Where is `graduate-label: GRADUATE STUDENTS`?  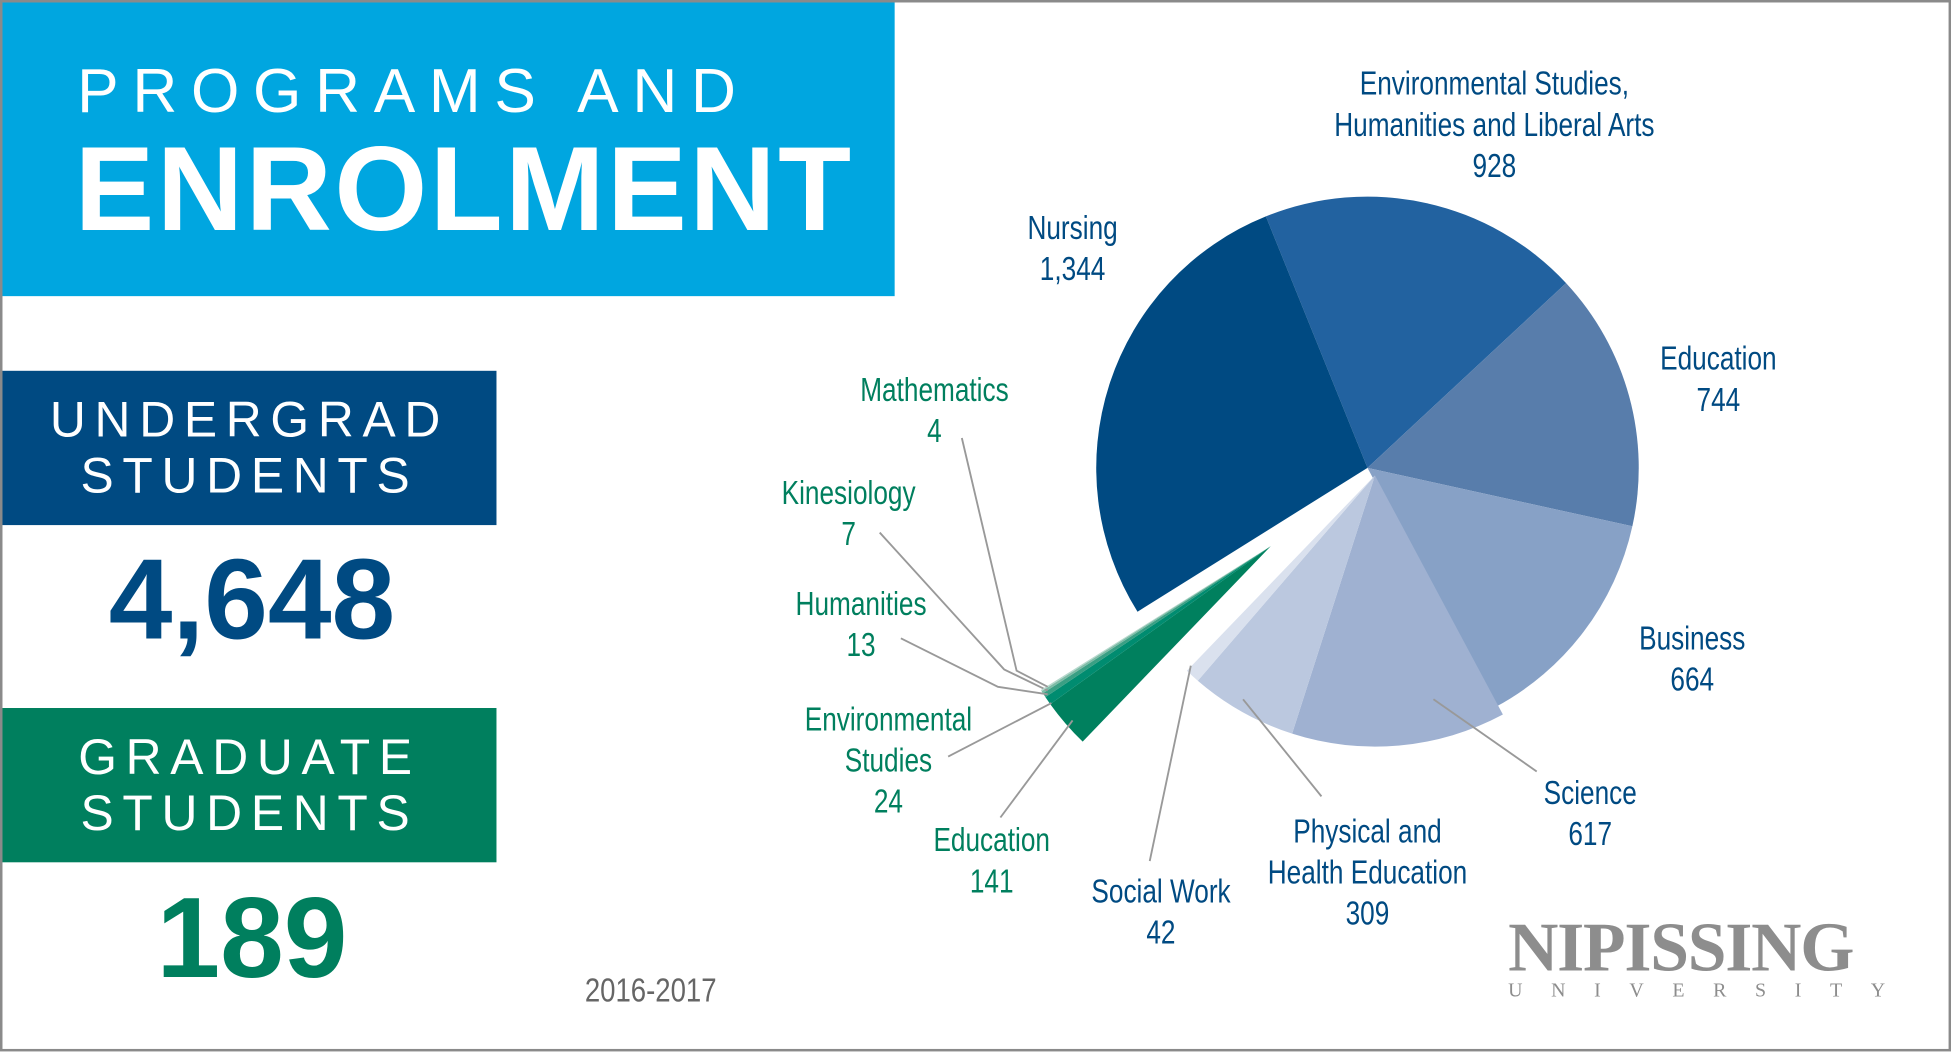
graduate-label: GRADUATE STUDENTS is located at coordinates (249, 786).